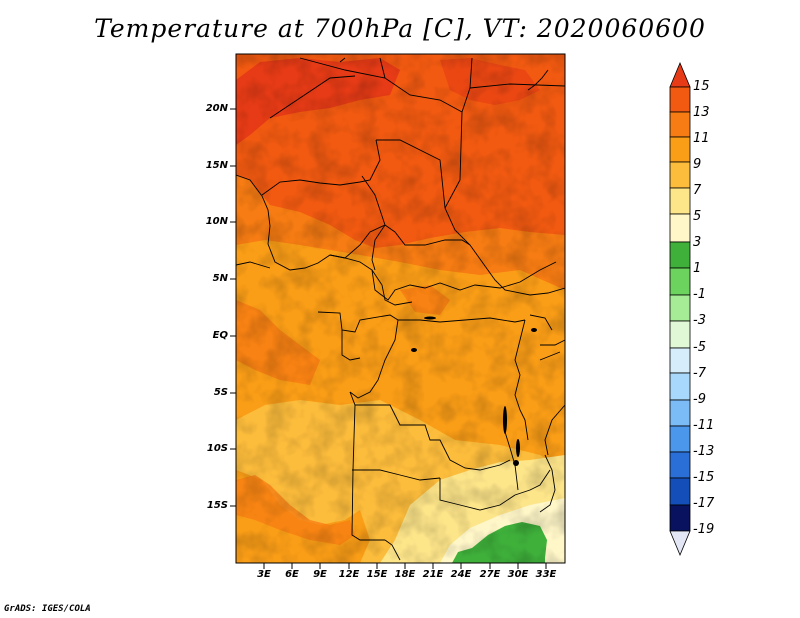  I want to click on lon-label: 18E, so click(405, 574).